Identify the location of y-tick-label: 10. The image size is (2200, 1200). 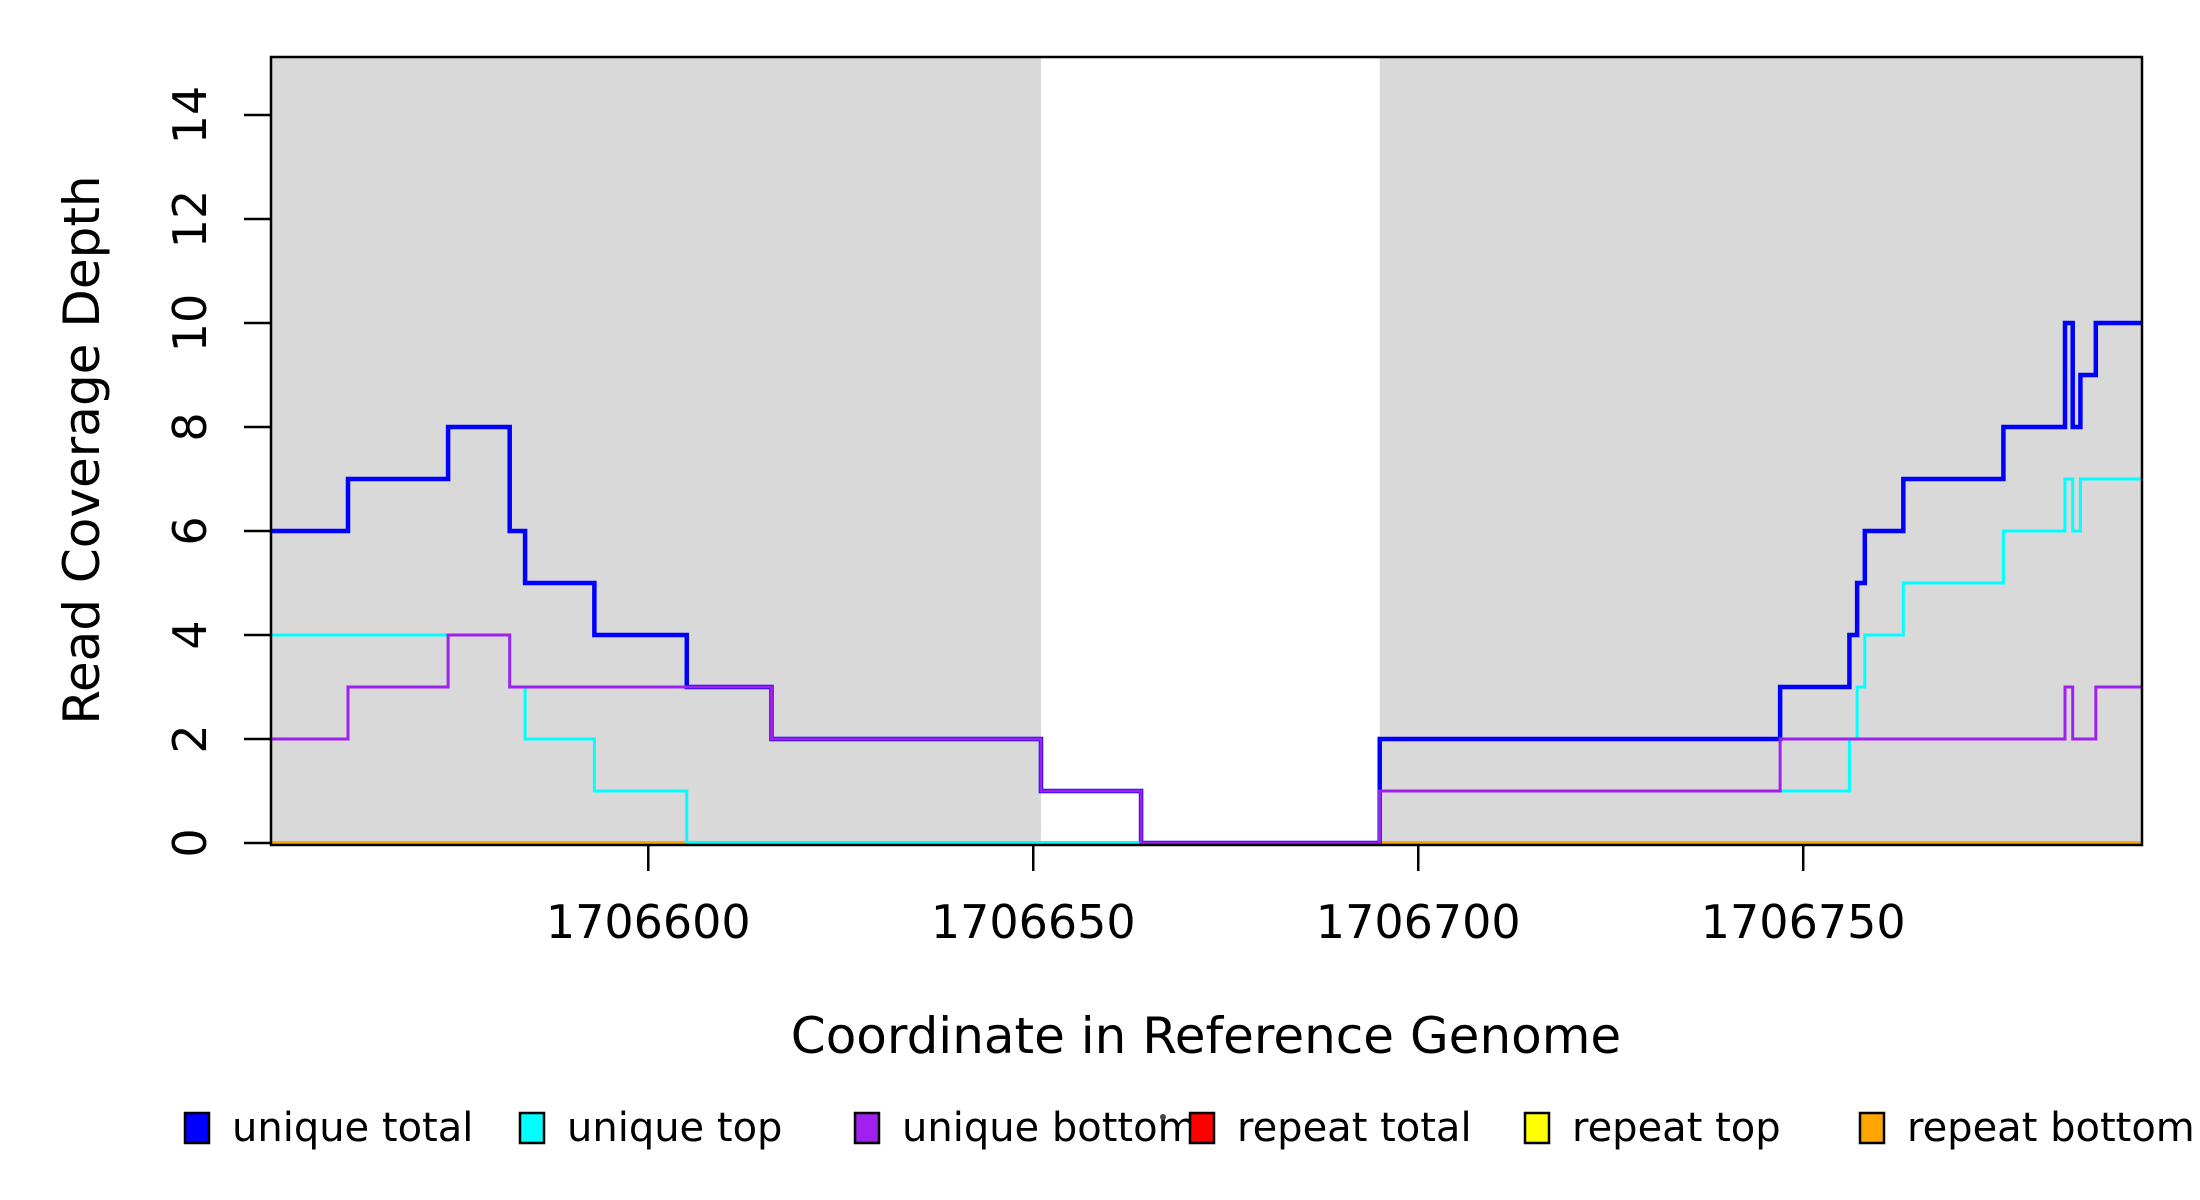
(190, 323).